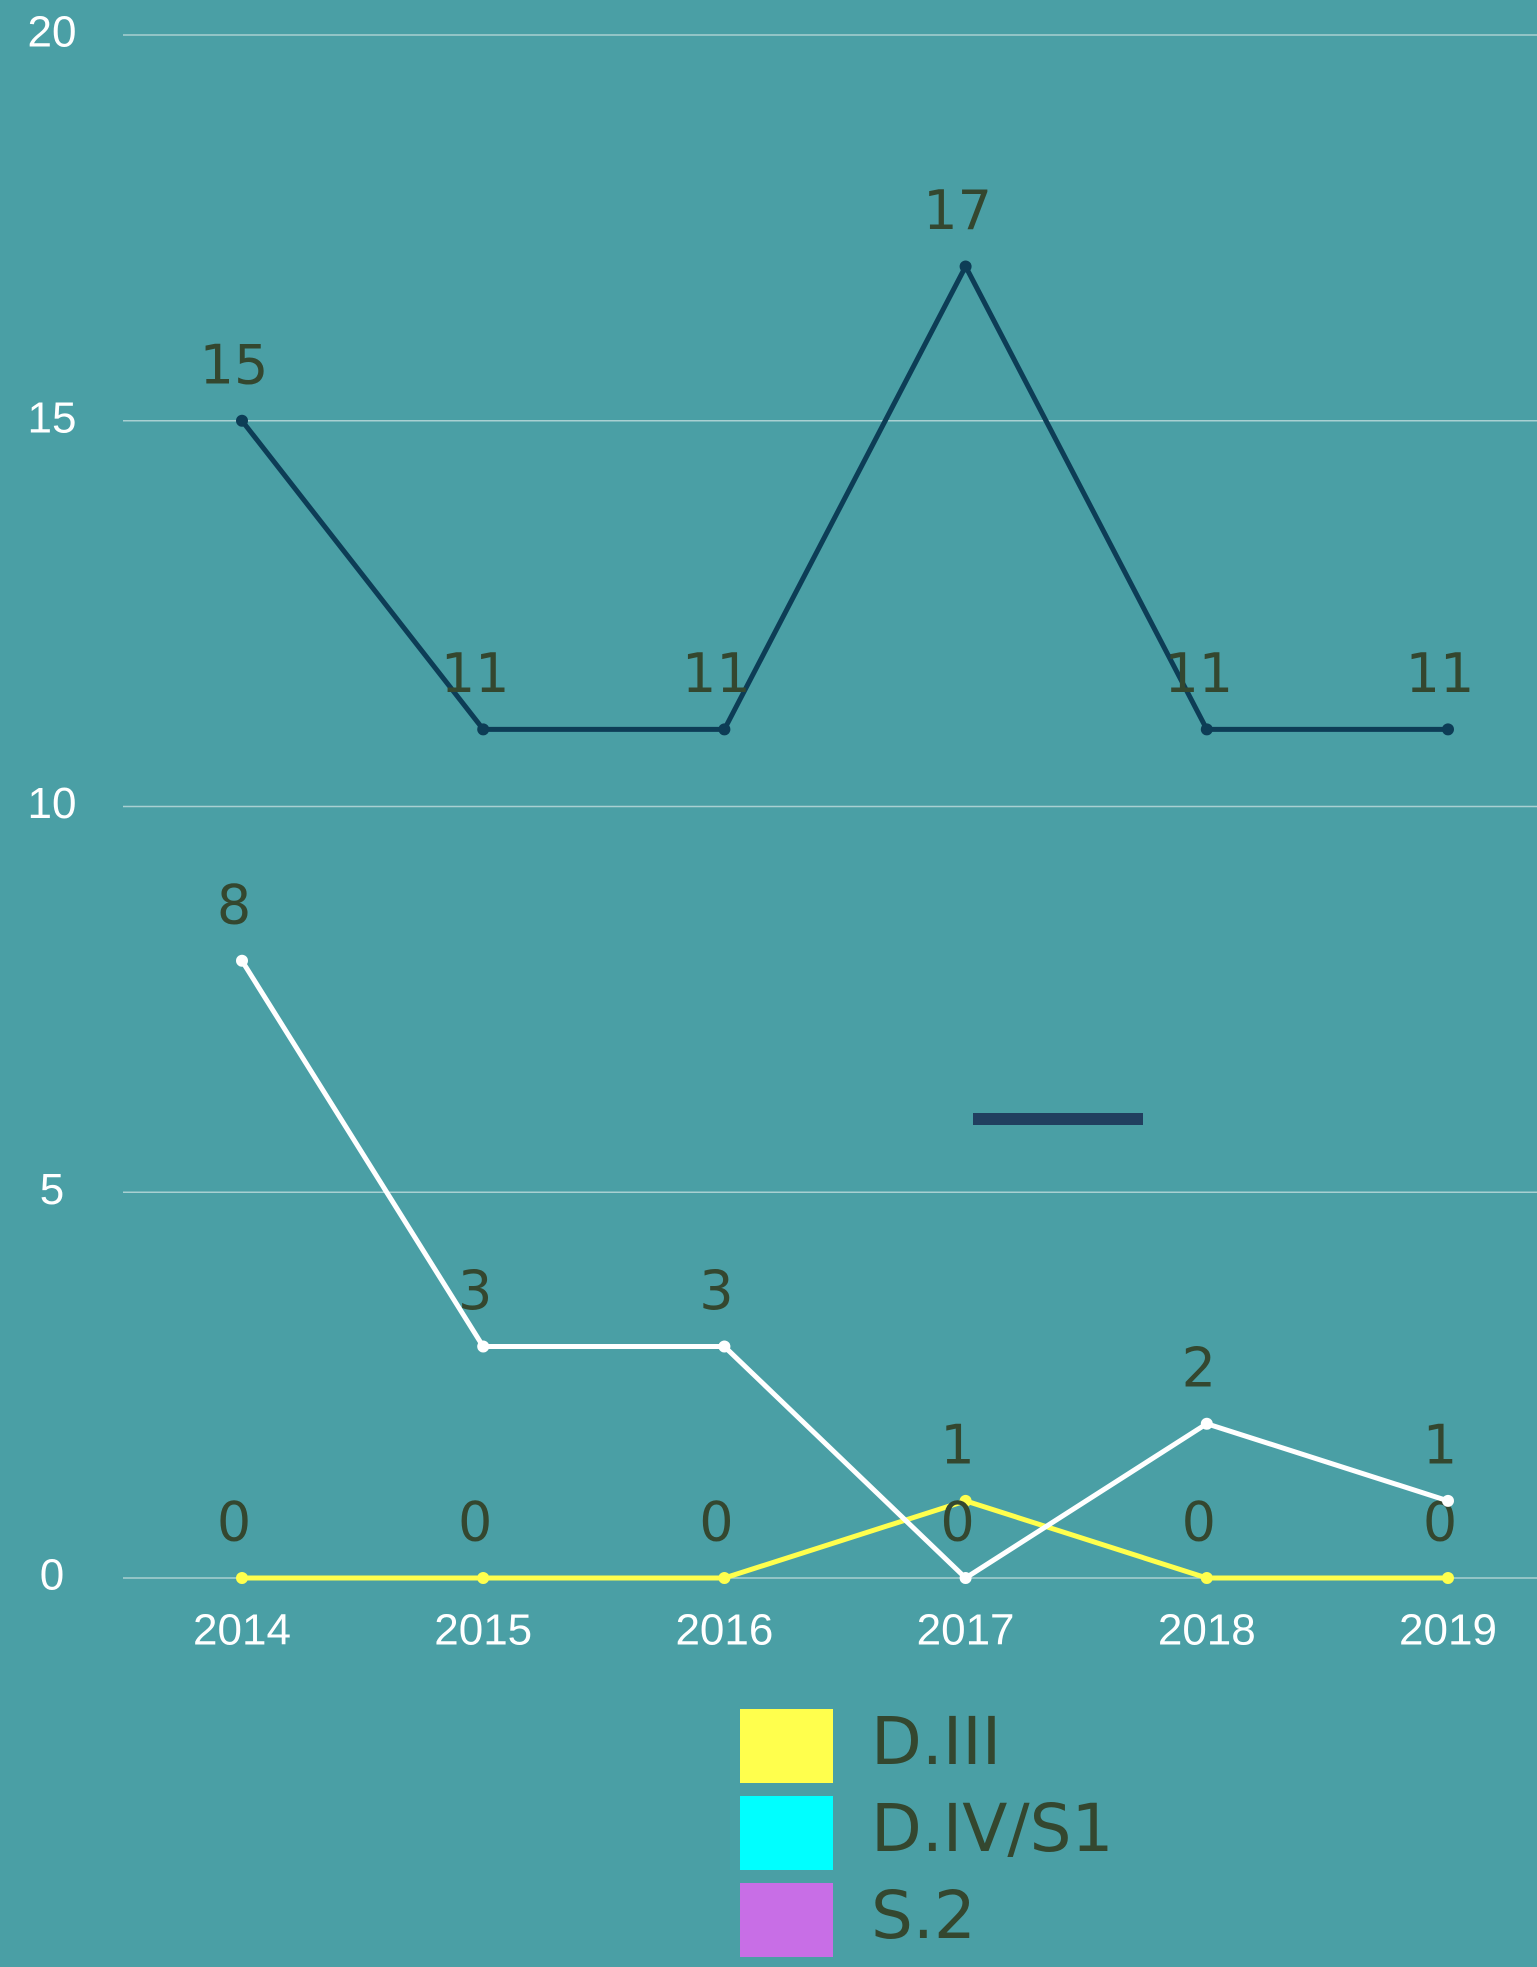 Image resolution: width=1537 pixels, height=1967 pixels. What do you see at coordinates (957, 210) in the screenshot?
I see `data-label: 17` at bounding box center [957, 210].